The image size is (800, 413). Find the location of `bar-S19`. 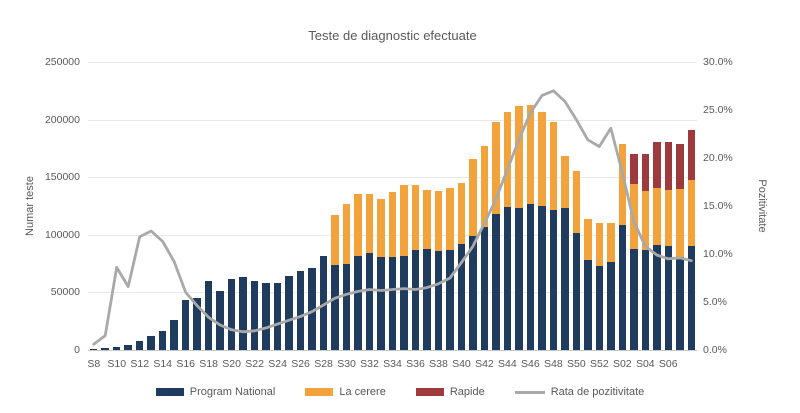

bar-S19 is located at coordinates (220, 320).